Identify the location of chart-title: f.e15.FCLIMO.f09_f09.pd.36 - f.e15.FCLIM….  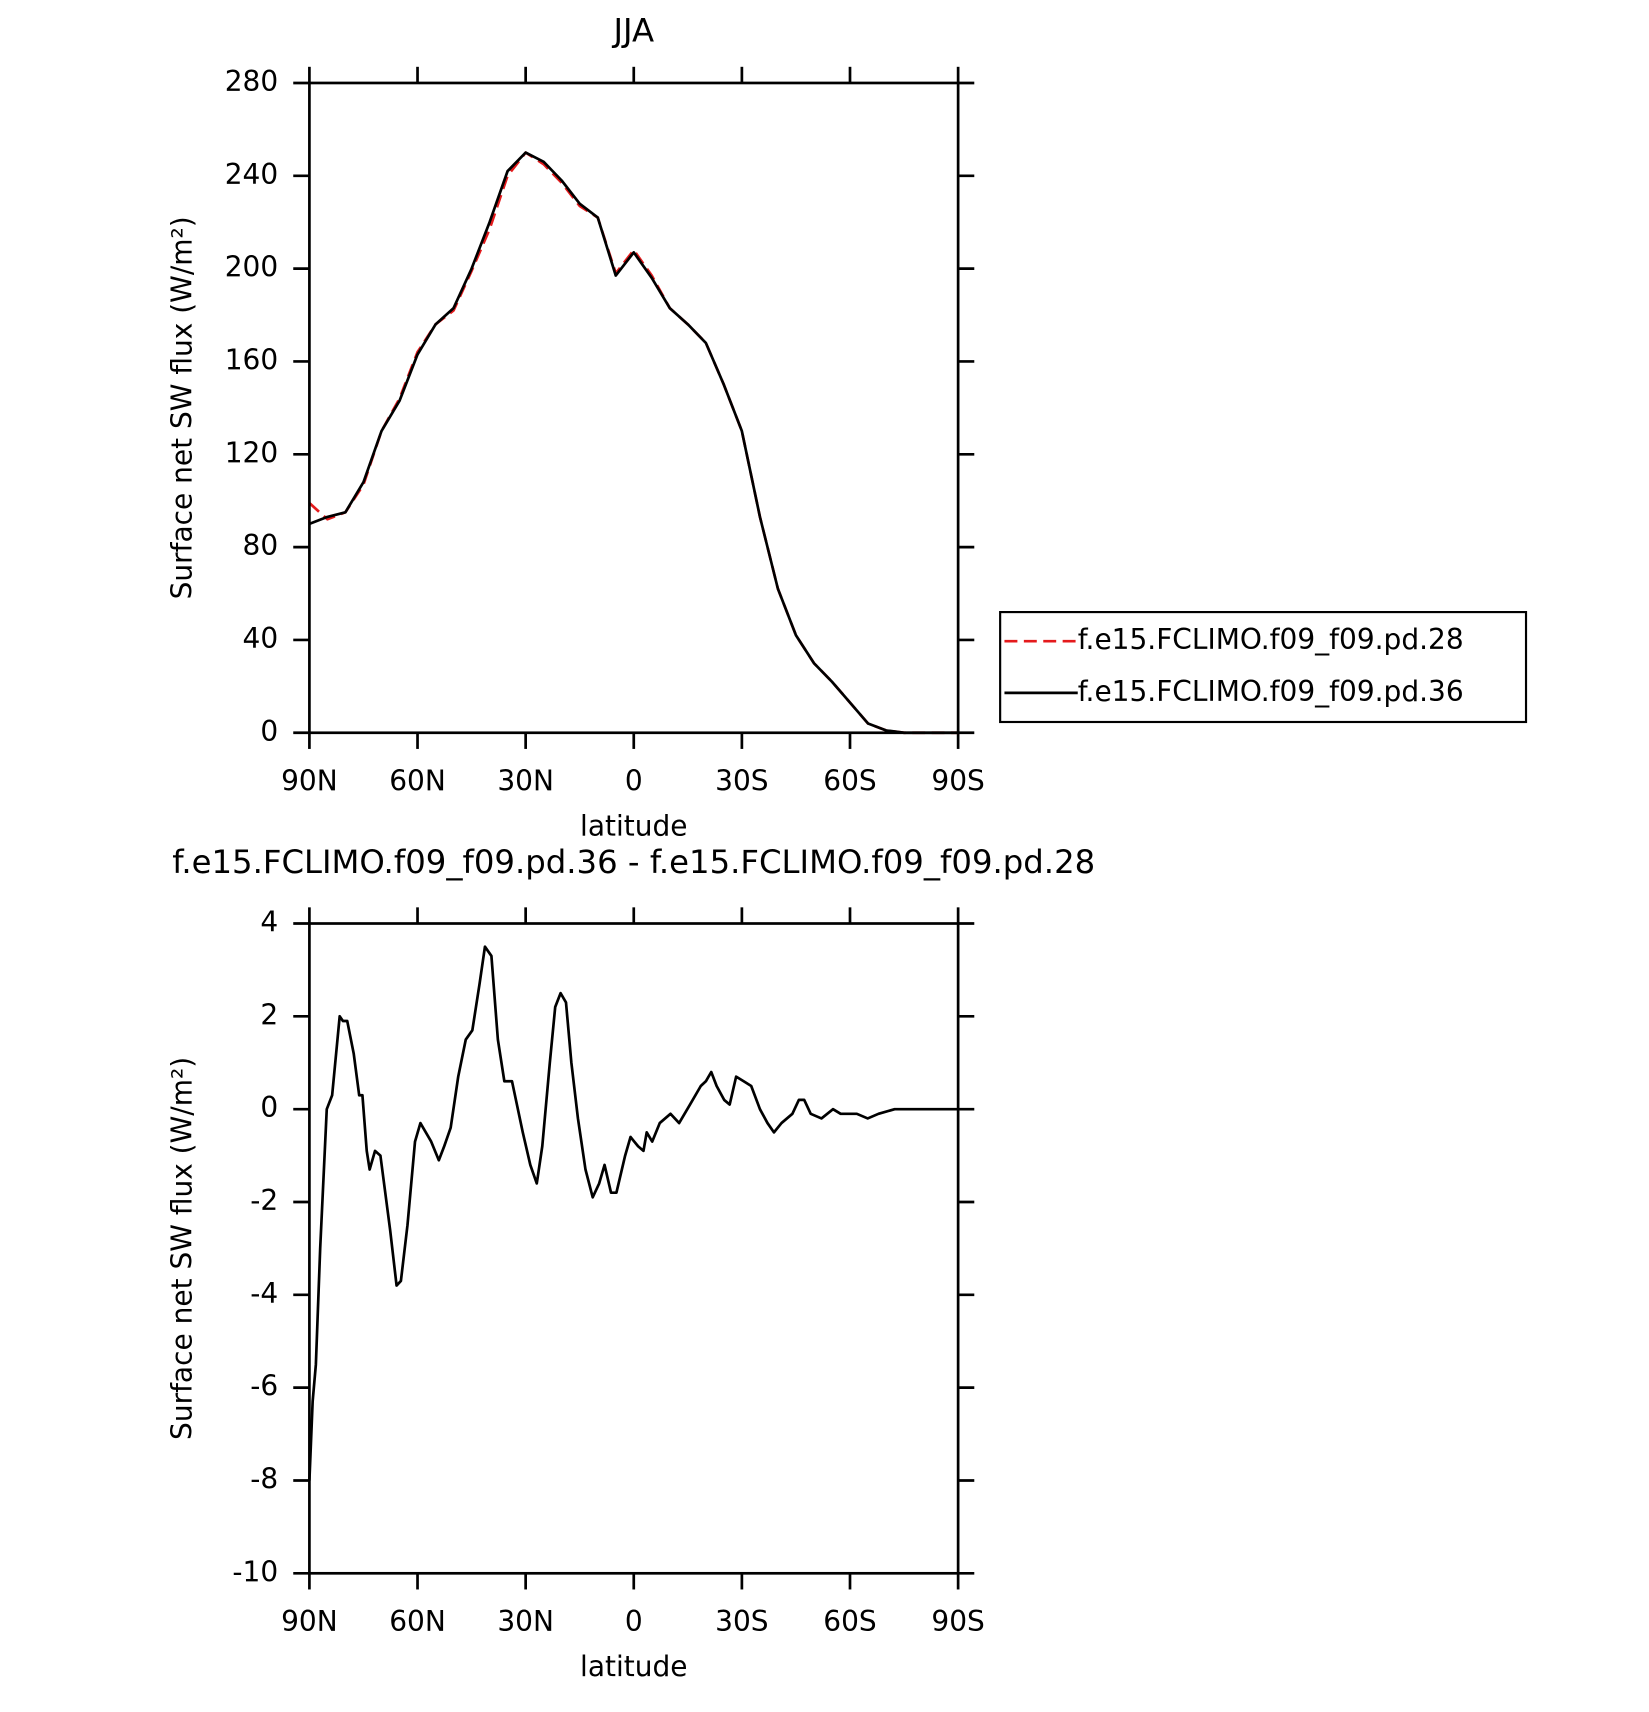
(633, 862).